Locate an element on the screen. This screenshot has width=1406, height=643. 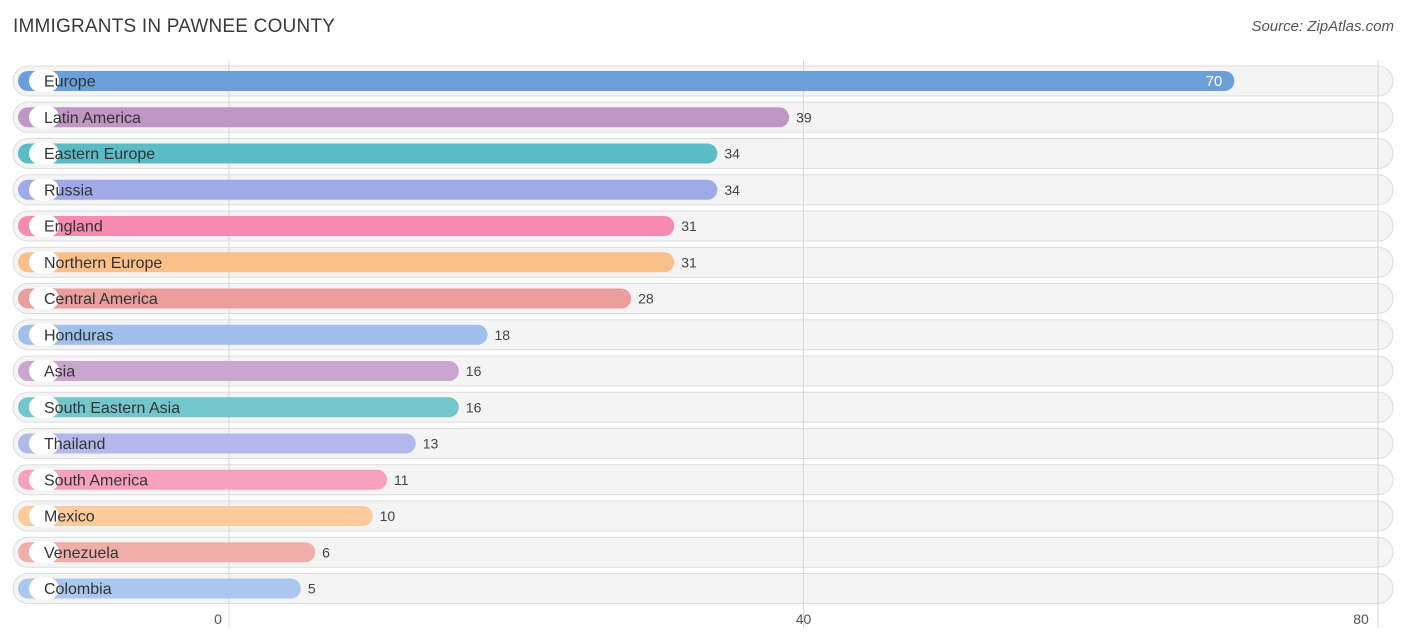
chart-title: IMMIGRANTS IN PAWNEE COUNTY is located at coordinates (174, 26).